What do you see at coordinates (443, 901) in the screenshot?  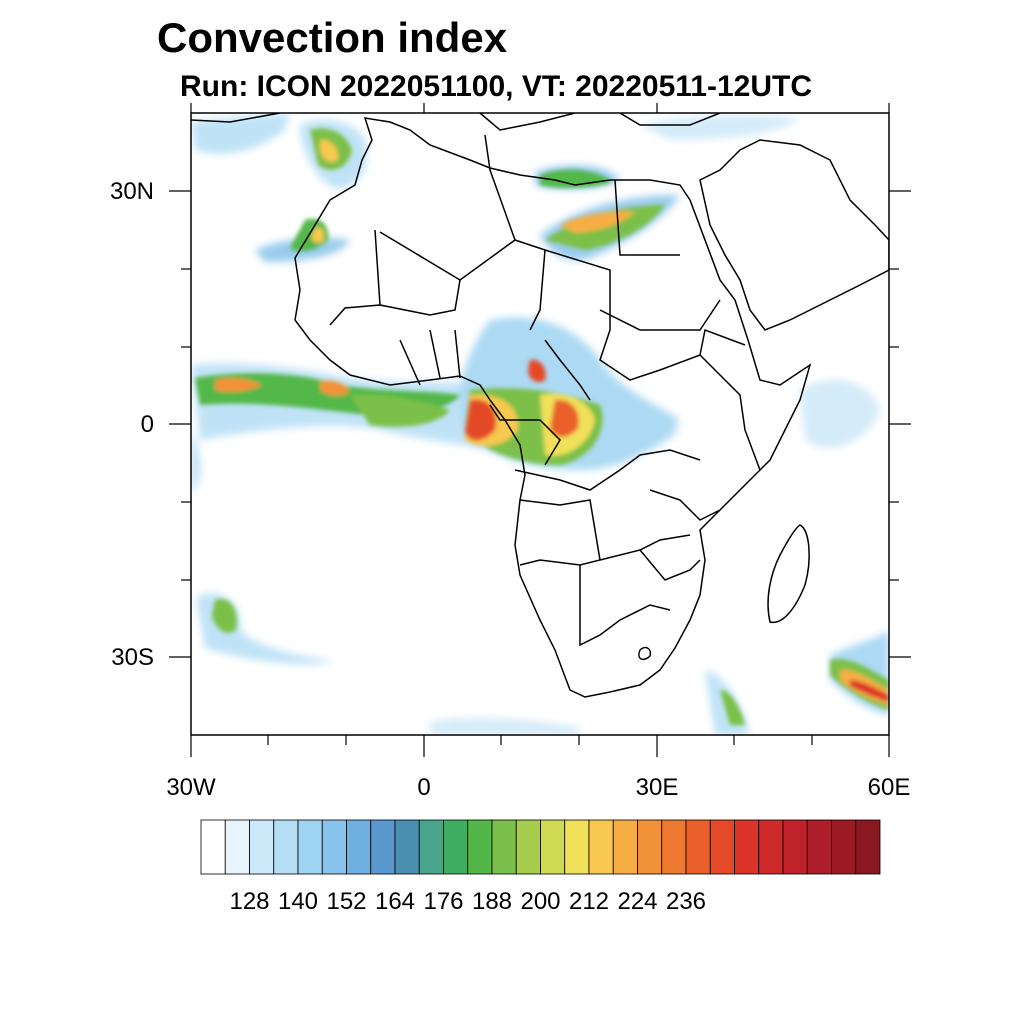 I see `colorbar-tick-label: 176` at bounding box center [443, 901].